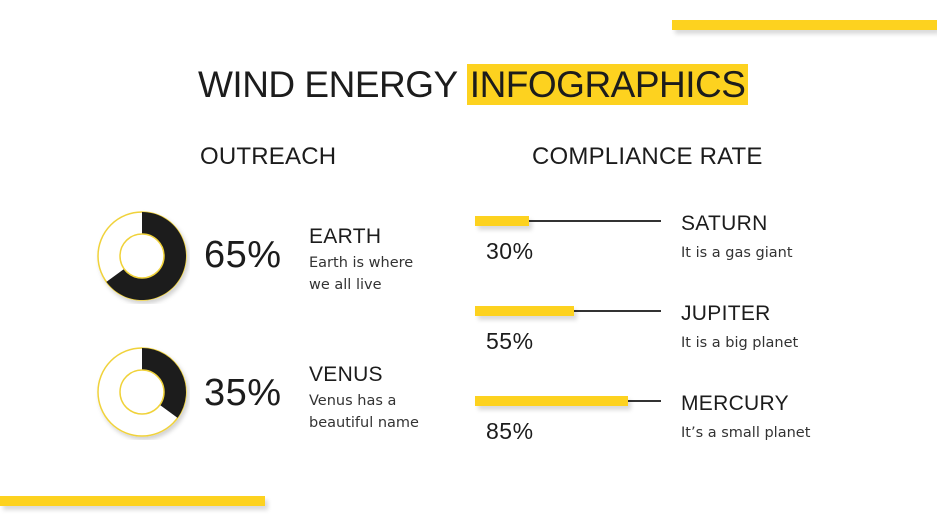 The height and width of the screenshot is (527, 937). I want to click on compliance-desc-jupiter: It is a big planet, so click(740, 343).